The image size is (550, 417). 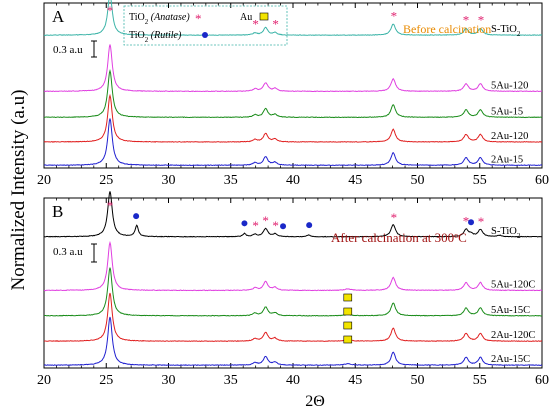 I want to click on series-line-5Au-120C, so click(x=293, y=266).